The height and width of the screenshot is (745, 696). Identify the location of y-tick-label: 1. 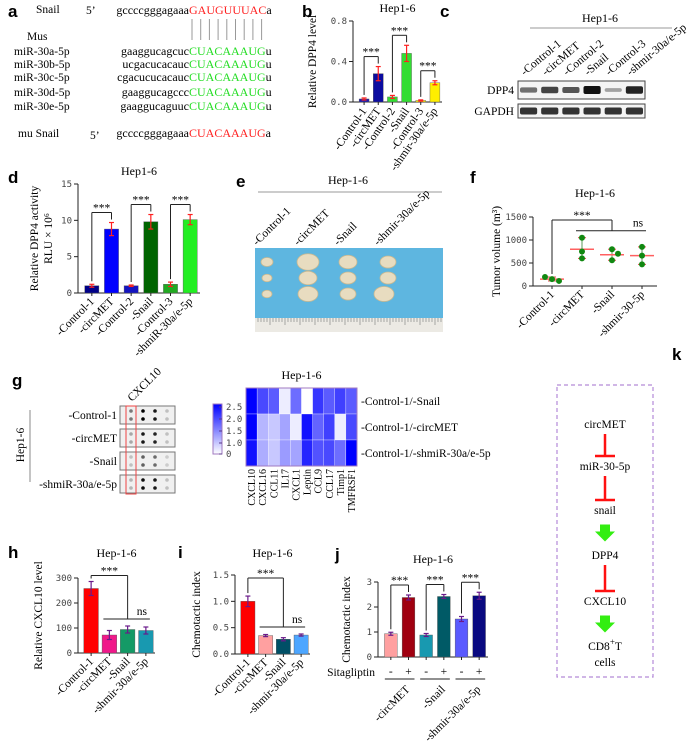
(369, 633).